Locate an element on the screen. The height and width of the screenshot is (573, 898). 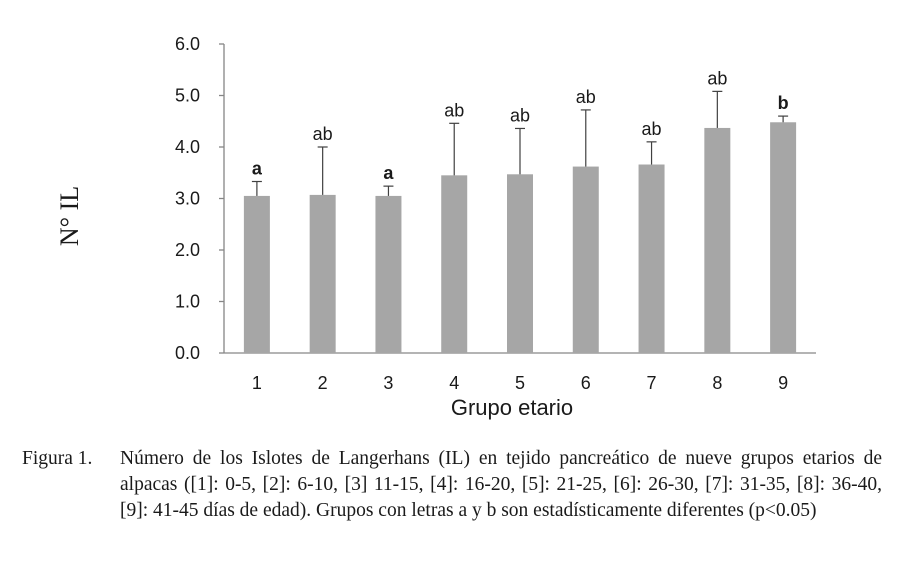
y-axis-title: N° IL is located at coordinates (69, 216).